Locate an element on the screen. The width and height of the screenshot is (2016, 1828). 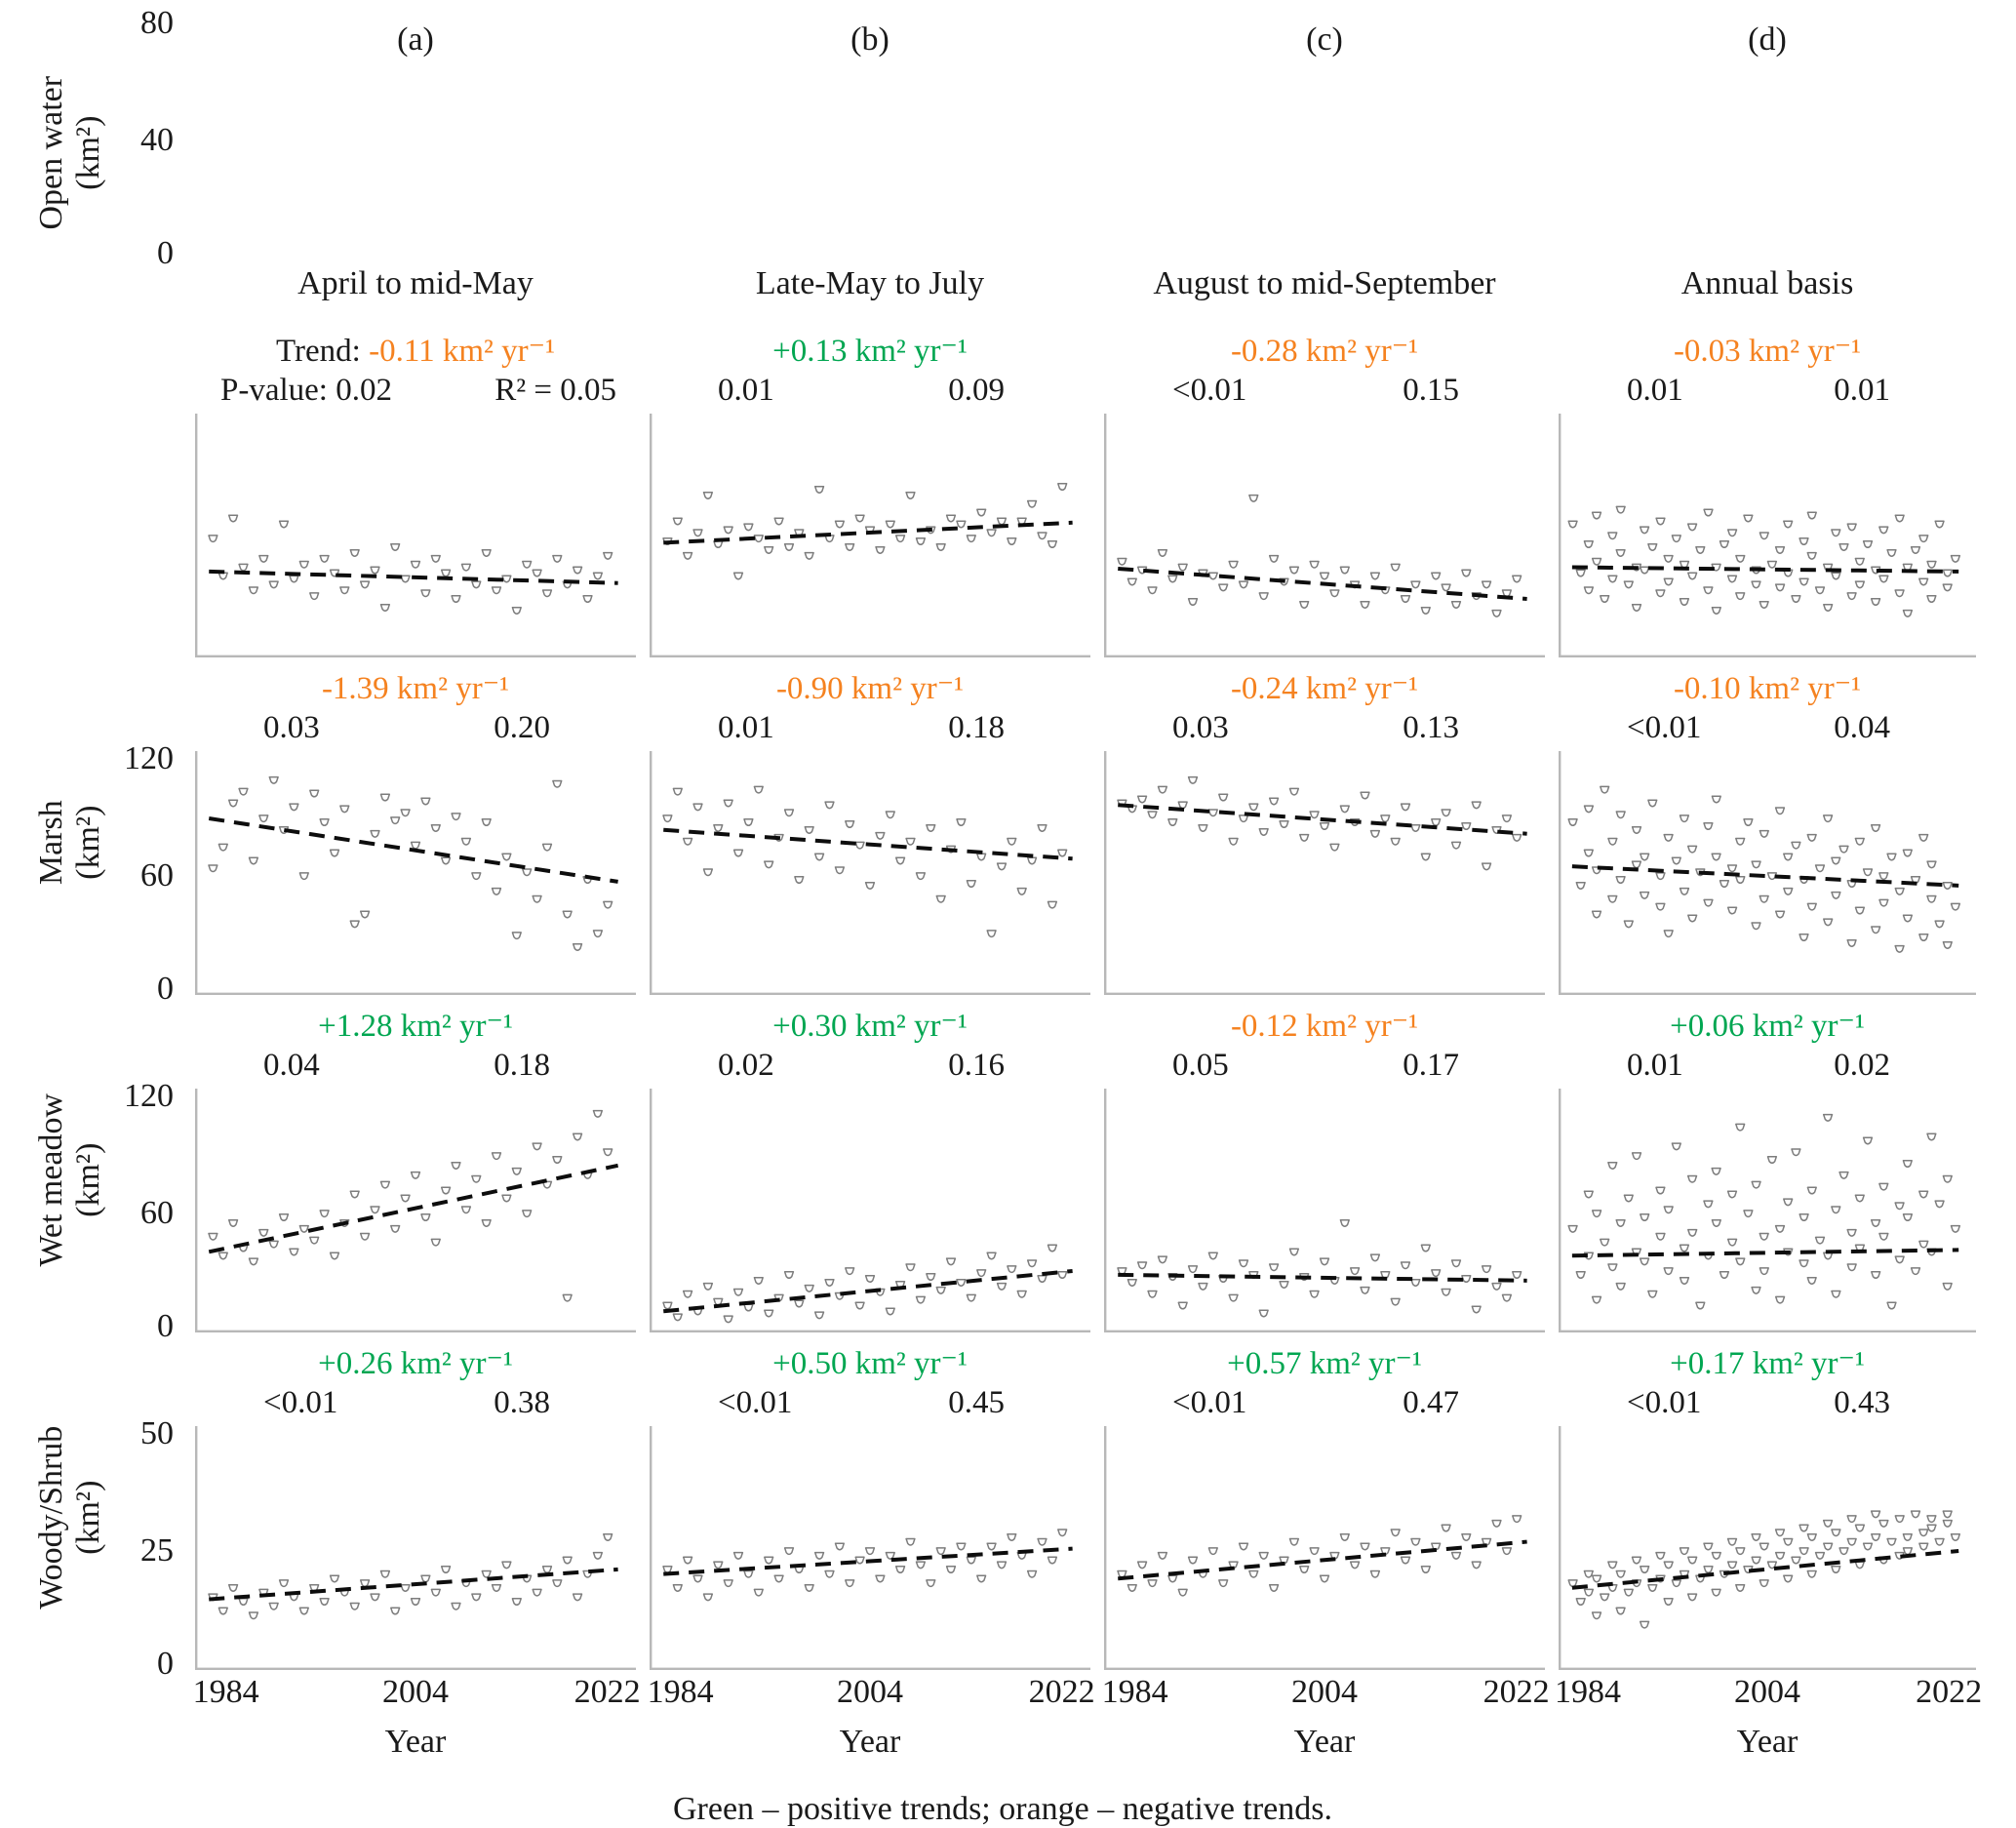
r2-value: 0.01 is located at coordinates (1862, 391).